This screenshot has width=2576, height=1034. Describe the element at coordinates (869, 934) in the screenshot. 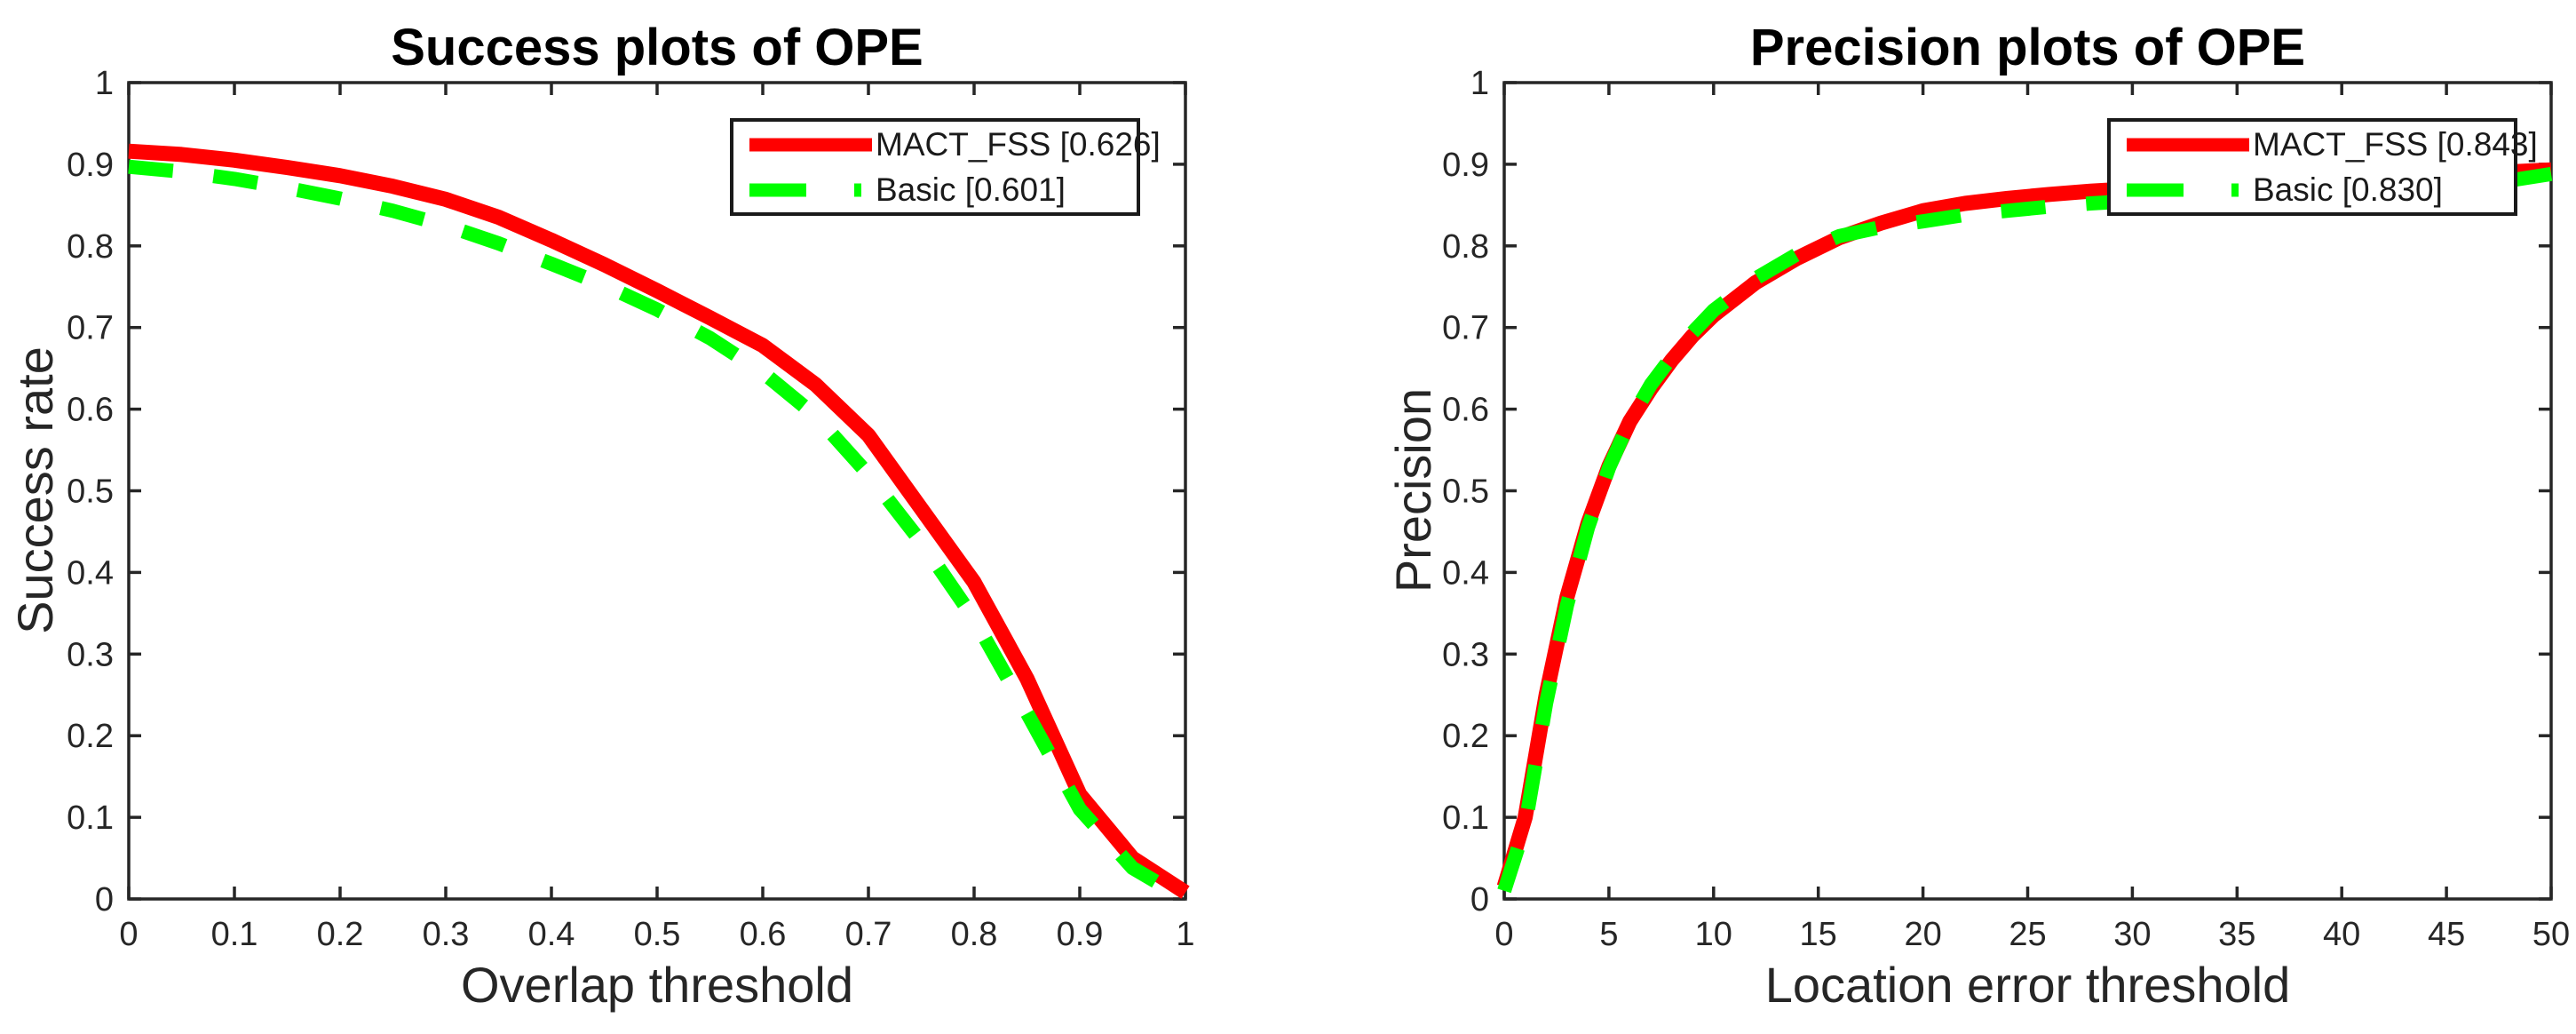

I see `x-tick-label: 0.7` at that location.